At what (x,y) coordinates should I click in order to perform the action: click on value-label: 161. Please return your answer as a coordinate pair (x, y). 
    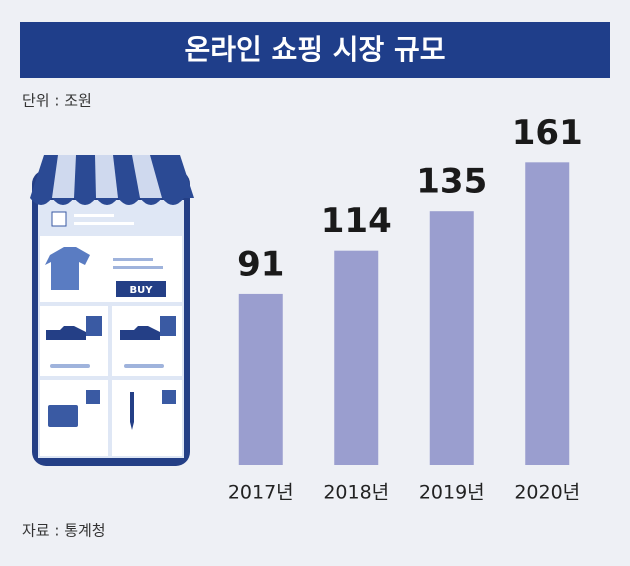
    Looking at the image, I should click on (547, 133).